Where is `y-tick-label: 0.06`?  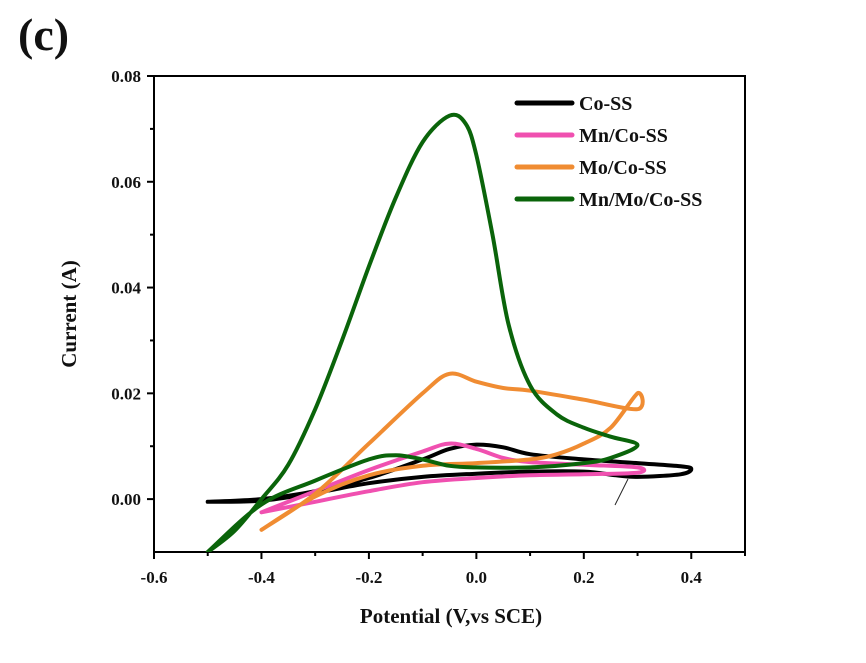 y-tick-label: 0.06 is located at coordinates (126, 182).